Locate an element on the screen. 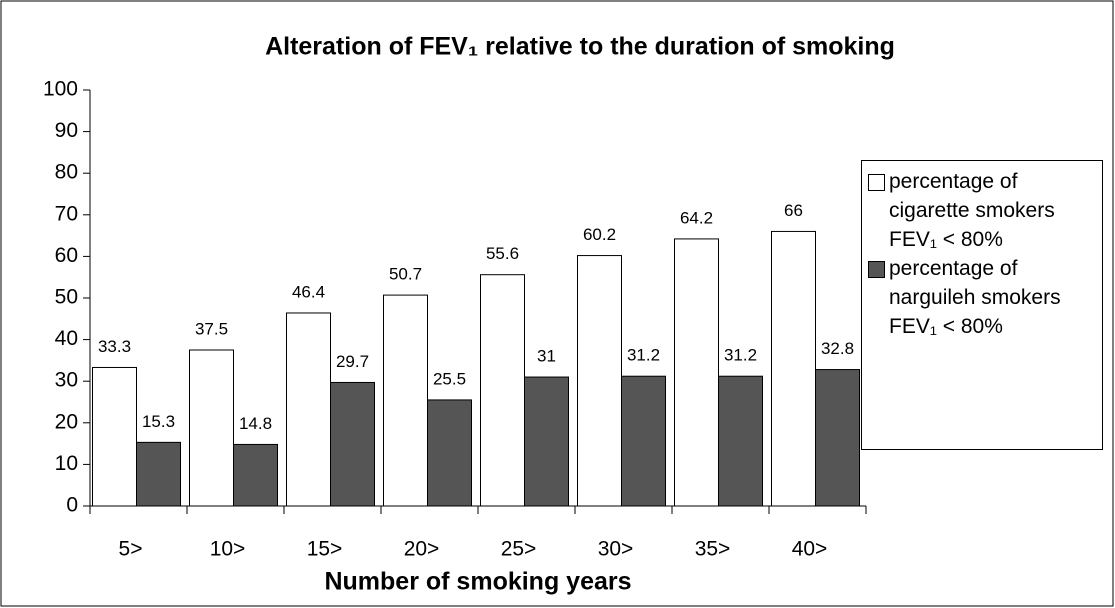 The image size is (1115, 608). x-axis-title: Number of smoking years is located at coordinates (477, 582).